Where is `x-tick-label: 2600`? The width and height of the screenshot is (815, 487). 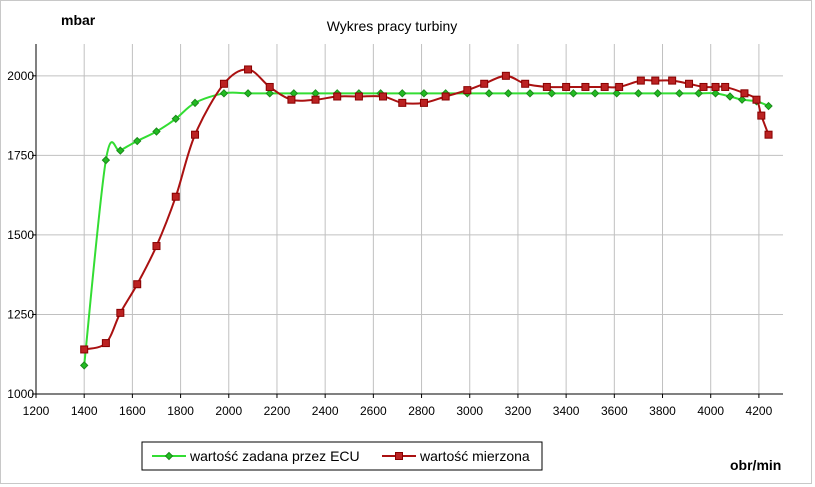 x-tick-label: 2600 is located at coordinates (373, 411).